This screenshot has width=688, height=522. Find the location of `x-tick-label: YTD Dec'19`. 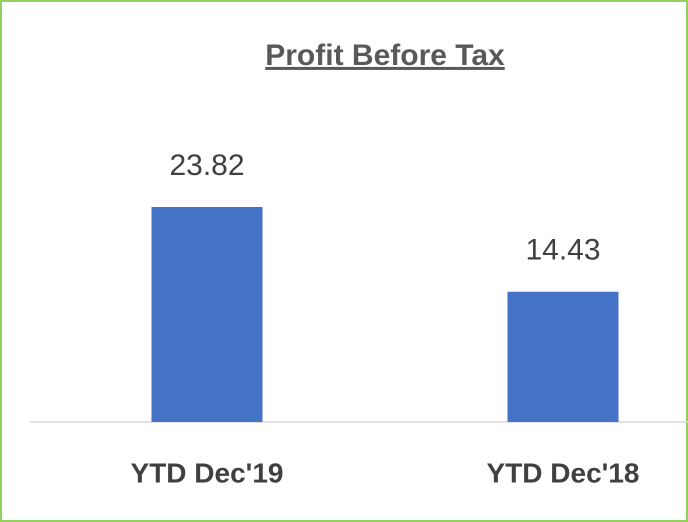

x-tick-label: YTD Dec'19 is located at coordinates (207, 472).